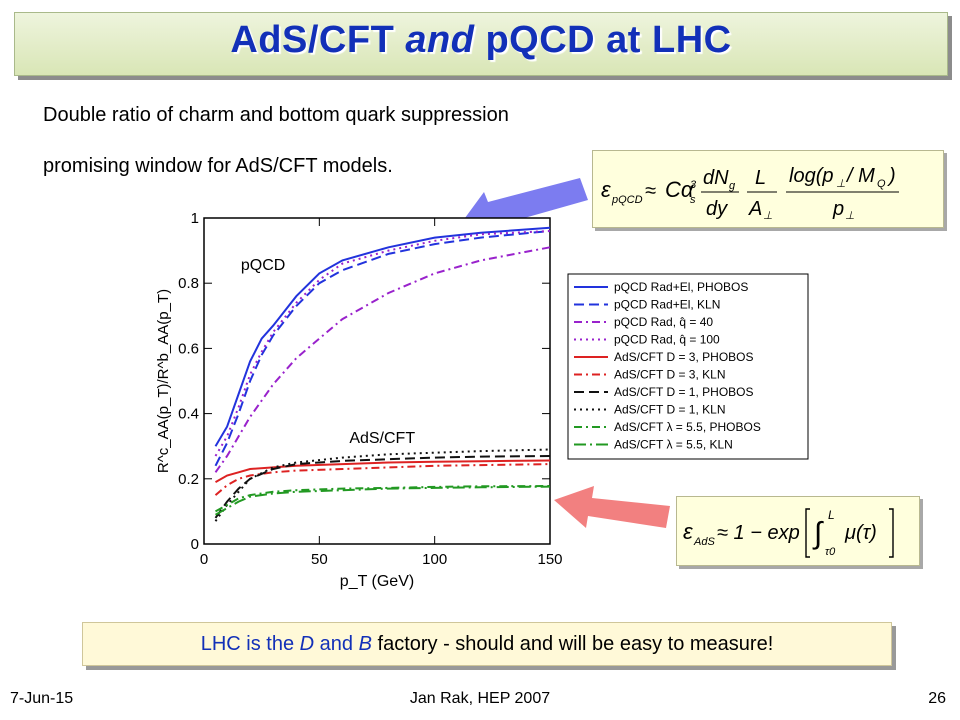 The image size is (960, 720). I want to click on annotation-adscft: AdS/CFT, so click(382, 438).